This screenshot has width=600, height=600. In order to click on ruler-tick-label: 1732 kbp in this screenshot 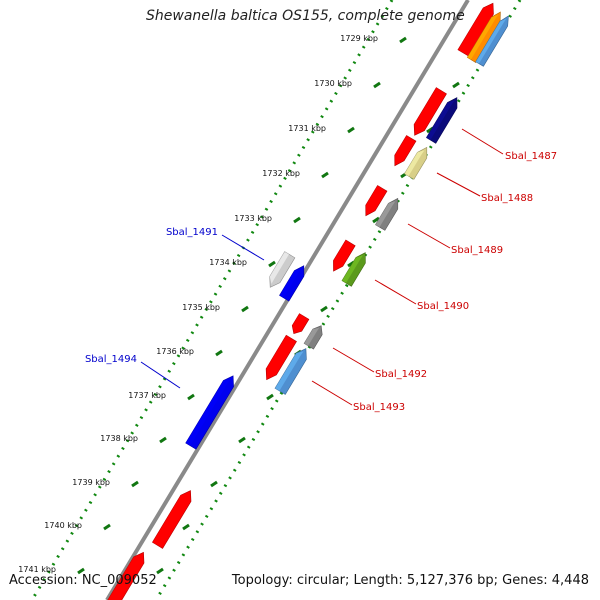, I will do `click(281, 173)`.